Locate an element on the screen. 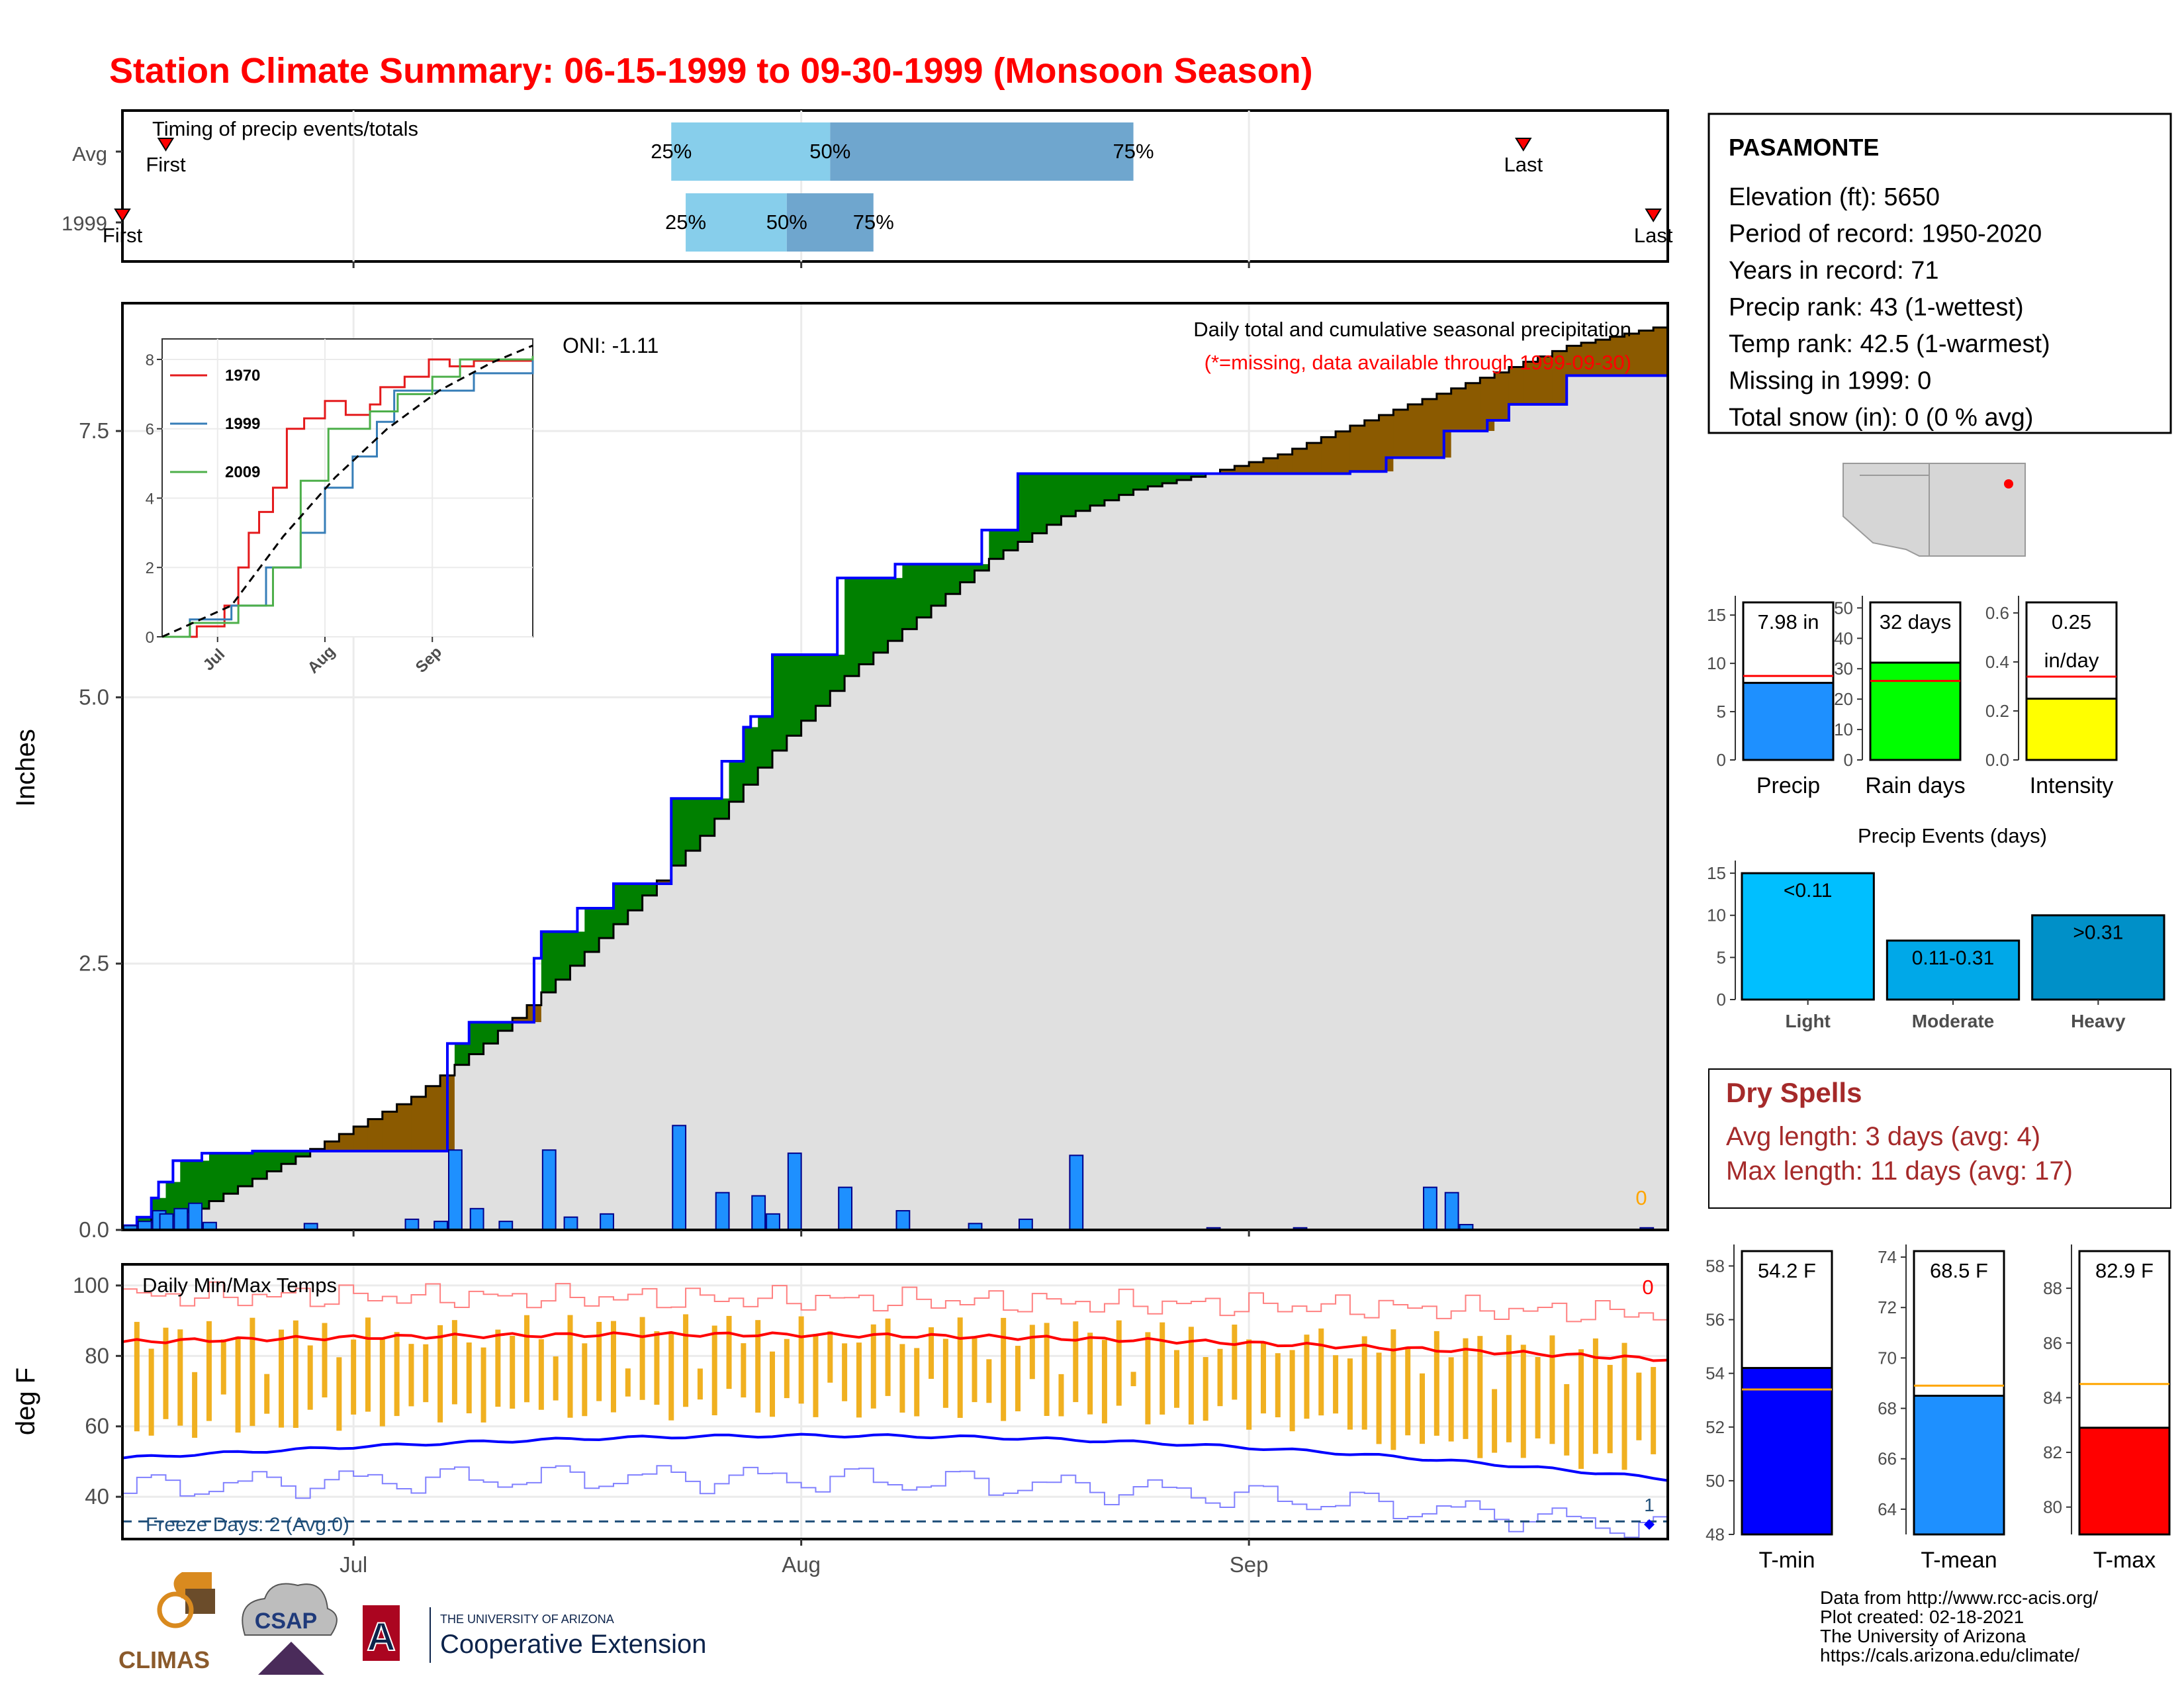 Image resolution: width=2184 pixels, height=1688 pixels. timing-bar-upper-1999 is located at coordinates (830, 222).